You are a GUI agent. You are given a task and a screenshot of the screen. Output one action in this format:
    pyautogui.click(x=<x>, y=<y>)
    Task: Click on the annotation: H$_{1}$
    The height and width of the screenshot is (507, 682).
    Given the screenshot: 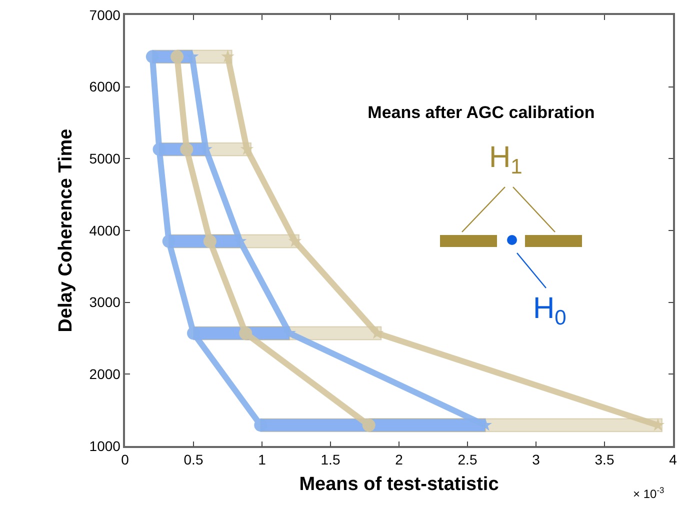 What is the action you would take?
    pyautogui.click(x=505, y=159)
    